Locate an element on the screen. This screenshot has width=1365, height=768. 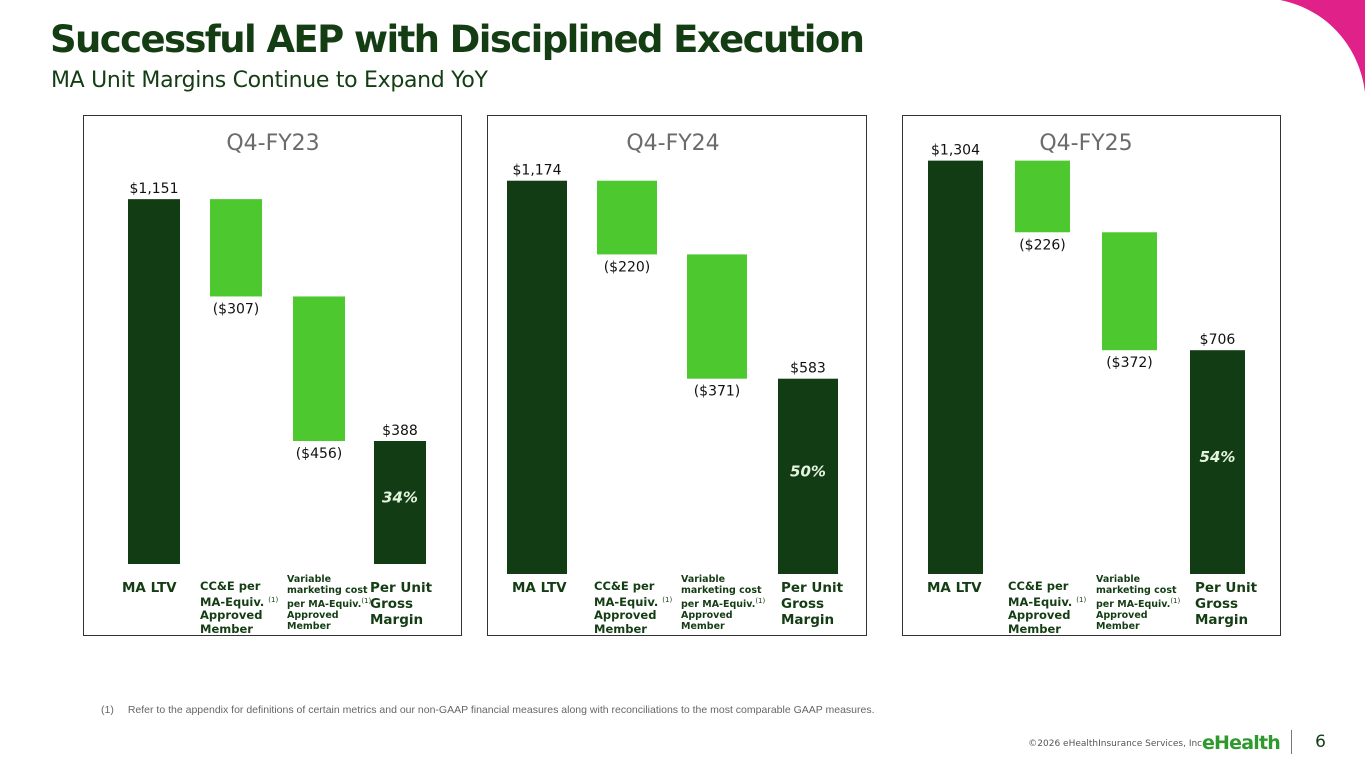
chart-title: Q4-FY24 is located at coordinates (672, 143).